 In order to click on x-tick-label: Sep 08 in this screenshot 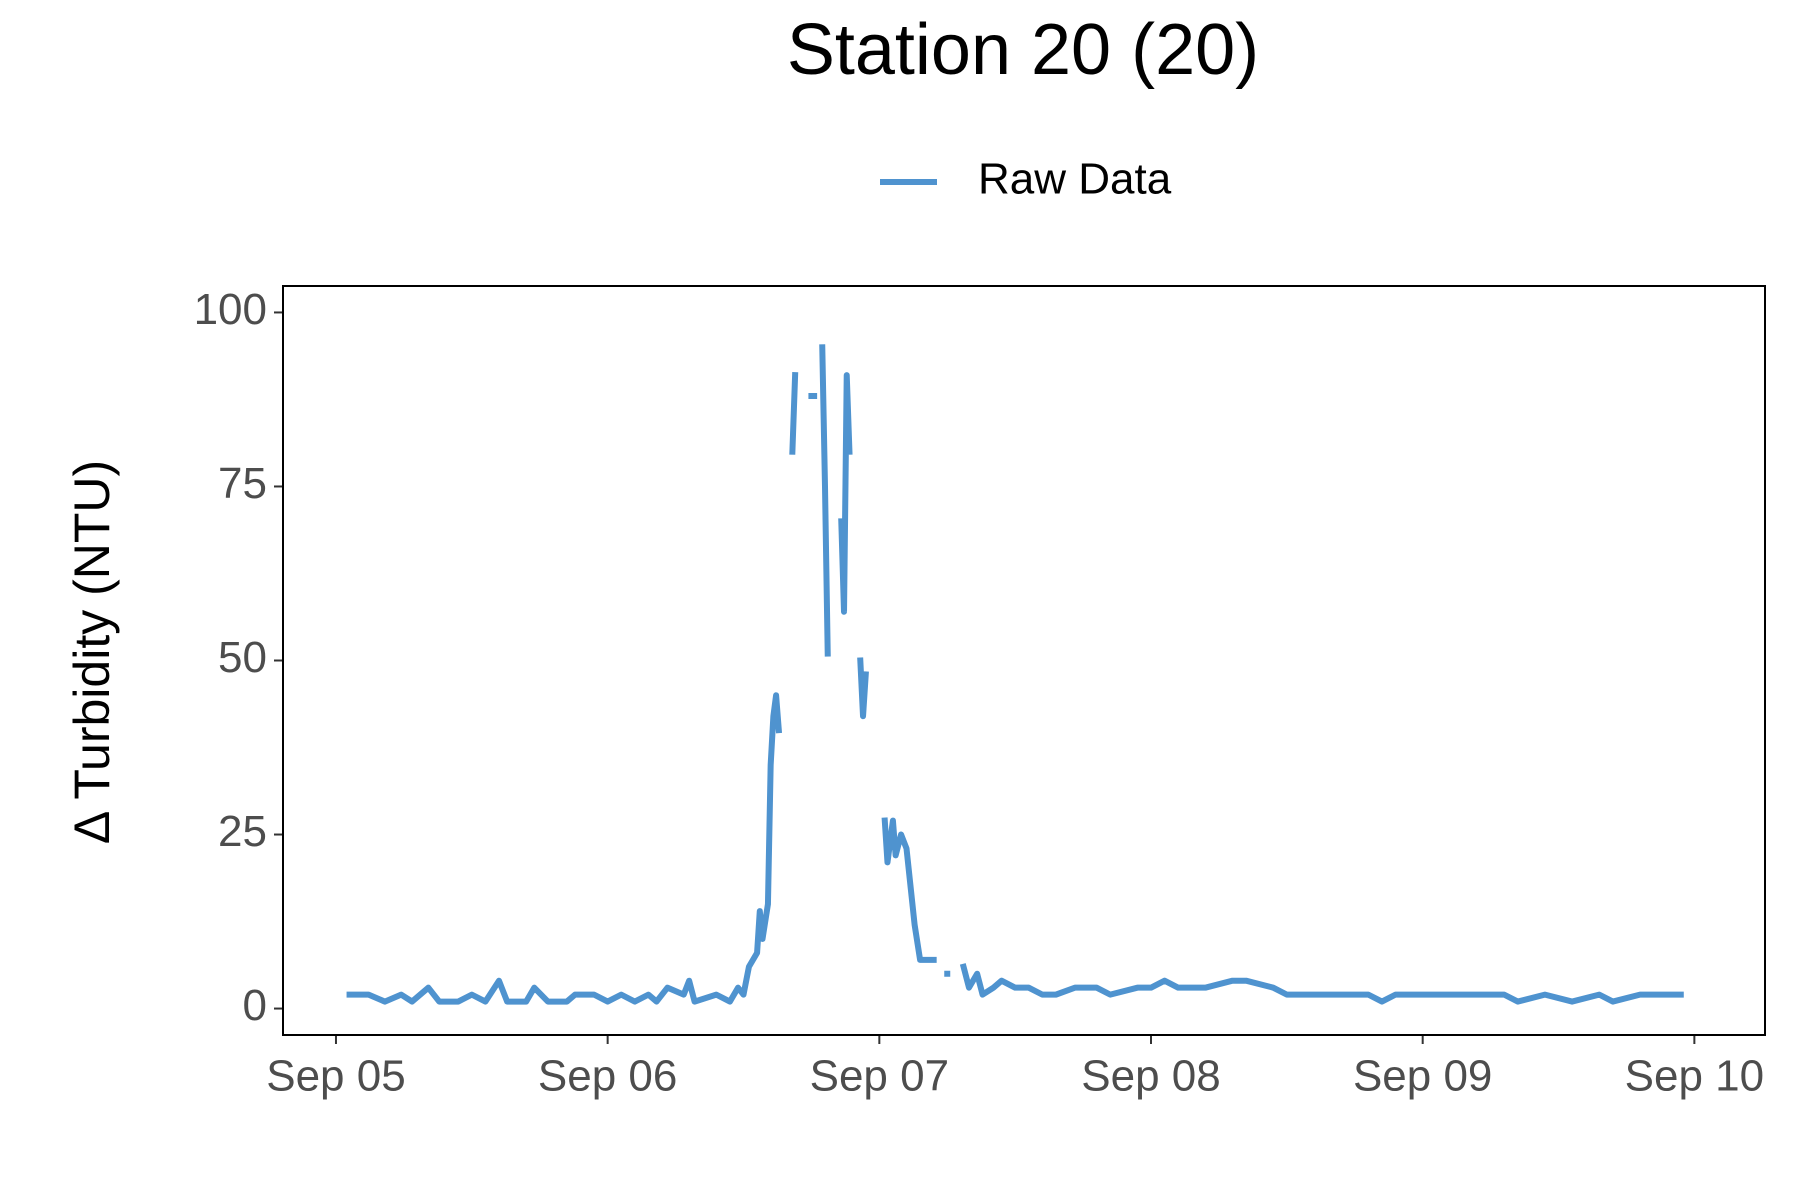, I will do `click(1150, 1076)`.